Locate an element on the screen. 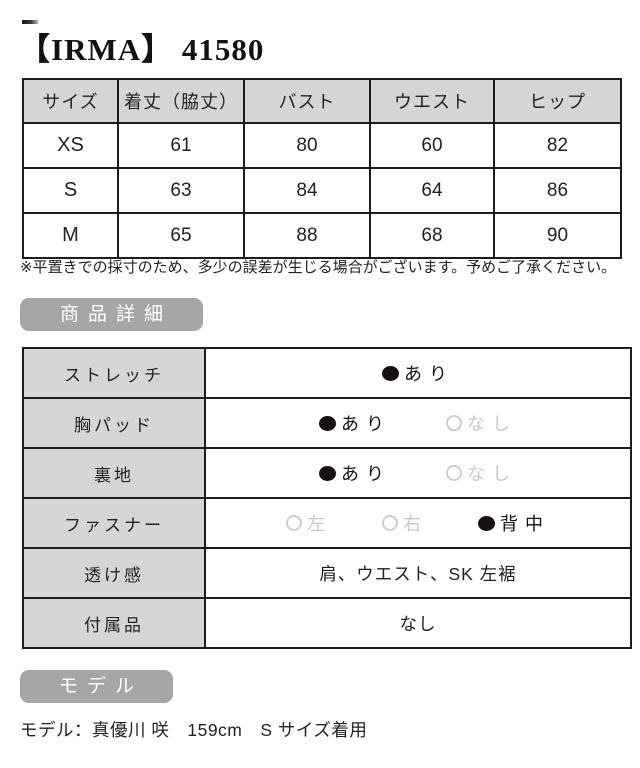 Image resolution: width=640 pixels, height=768 pixels. column-header-length: 着丈（脇丈） is located at coordinates (181, 101).